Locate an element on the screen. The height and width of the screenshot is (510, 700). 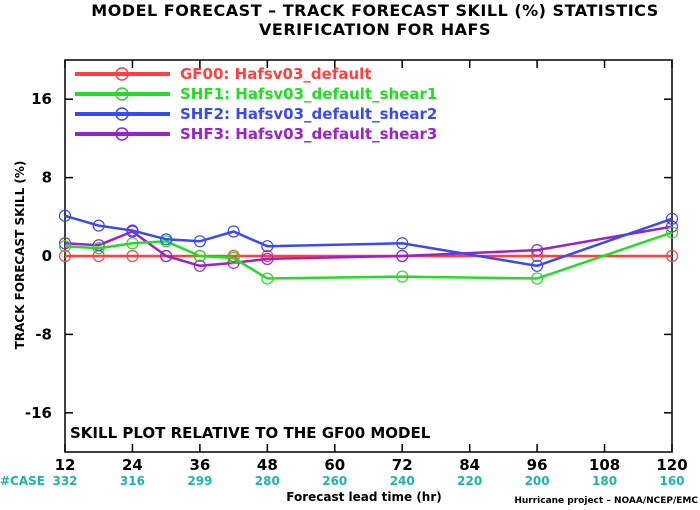
legend-marker-shf2 is located at coordinates (122, 114).